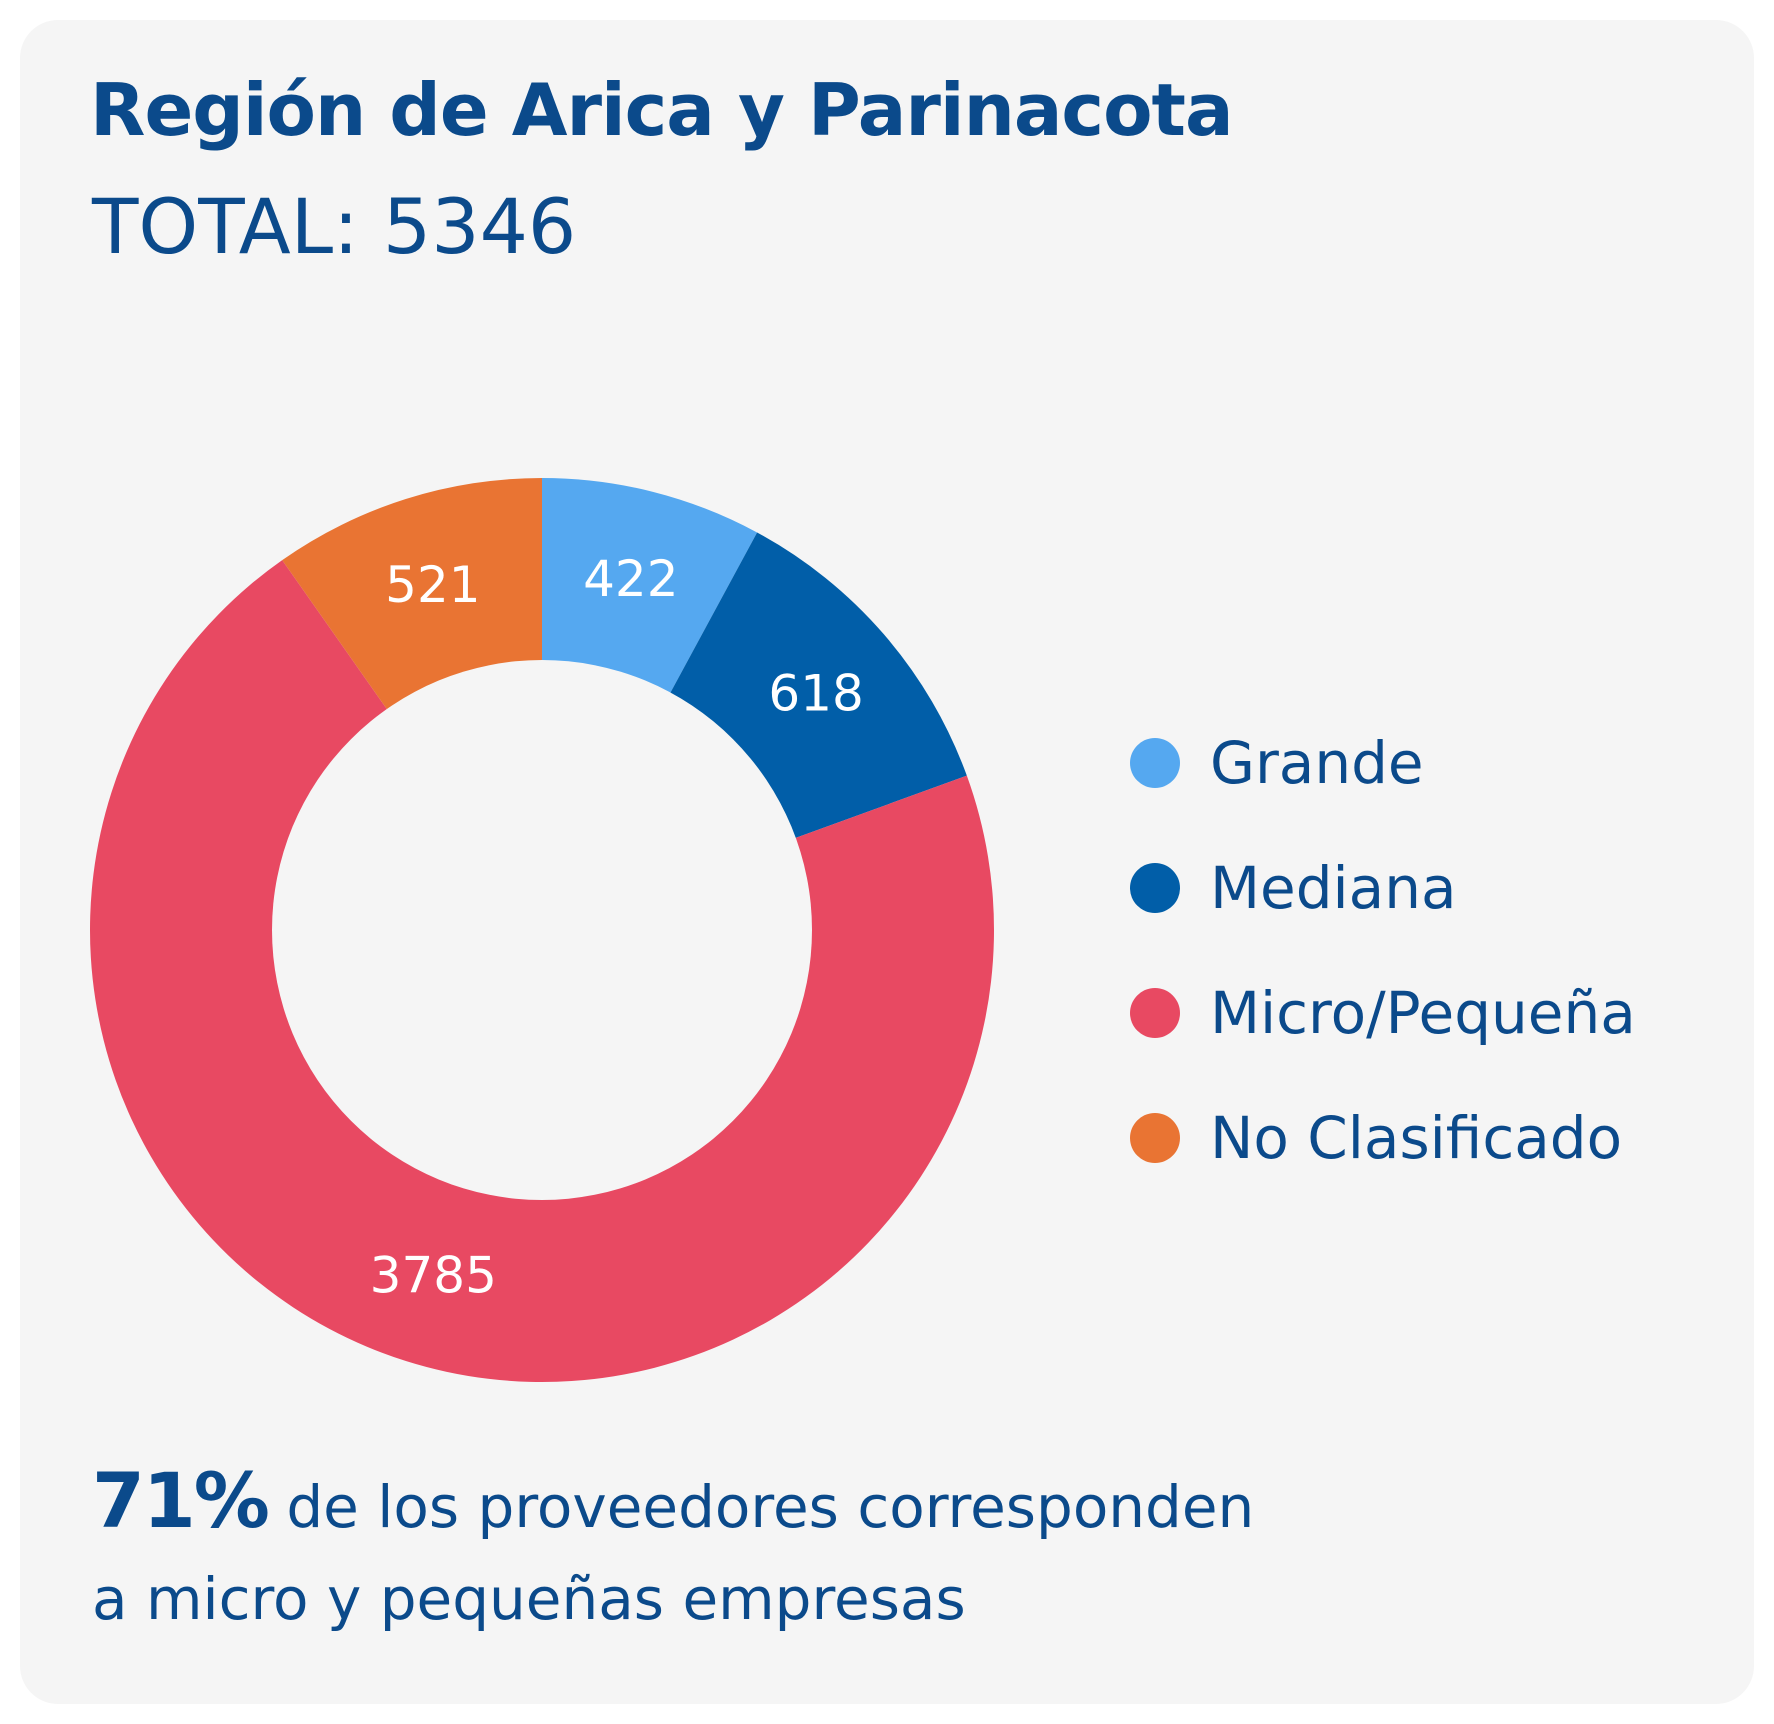 The image size is (1774, 1724). What do you see at coordinates (761, 1507) in the screenshot?
I see `footnote-line-1: de los proveedores corresponden` at bounding box center [761, 1507].